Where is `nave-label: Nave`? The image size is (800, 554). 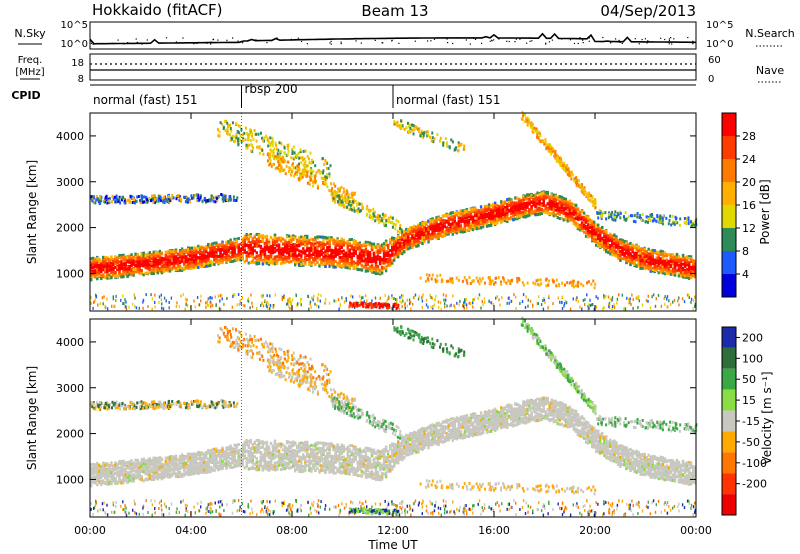 nave-label: Nave is located at coordinates (770, 70).